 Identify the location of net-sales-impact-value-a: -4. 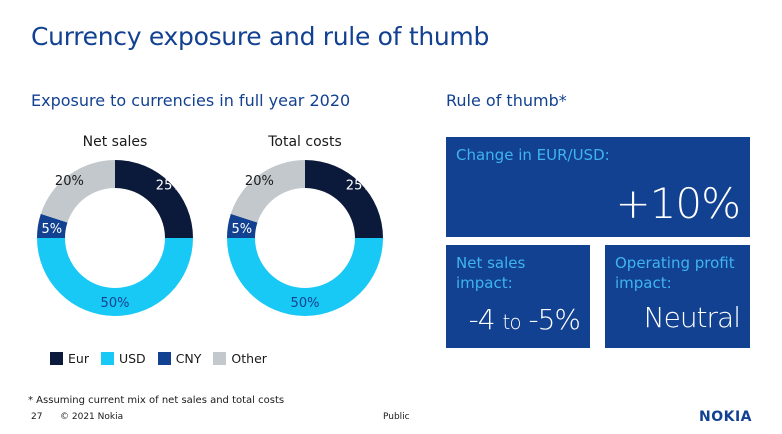
(482, 319).